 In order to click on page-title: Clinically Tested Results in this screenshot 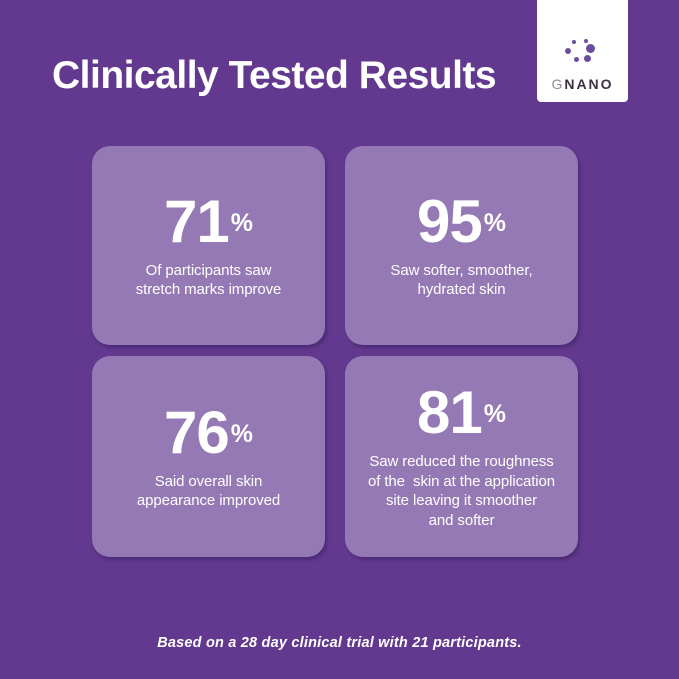, I will do `click(274, 75)`.